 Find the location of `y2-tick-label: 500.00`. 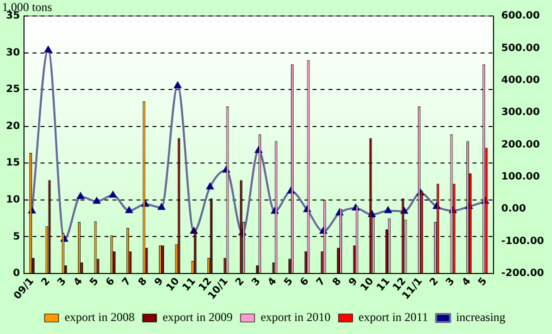

y2-tick-label: 500.00 is located at coordinates (520, 48).